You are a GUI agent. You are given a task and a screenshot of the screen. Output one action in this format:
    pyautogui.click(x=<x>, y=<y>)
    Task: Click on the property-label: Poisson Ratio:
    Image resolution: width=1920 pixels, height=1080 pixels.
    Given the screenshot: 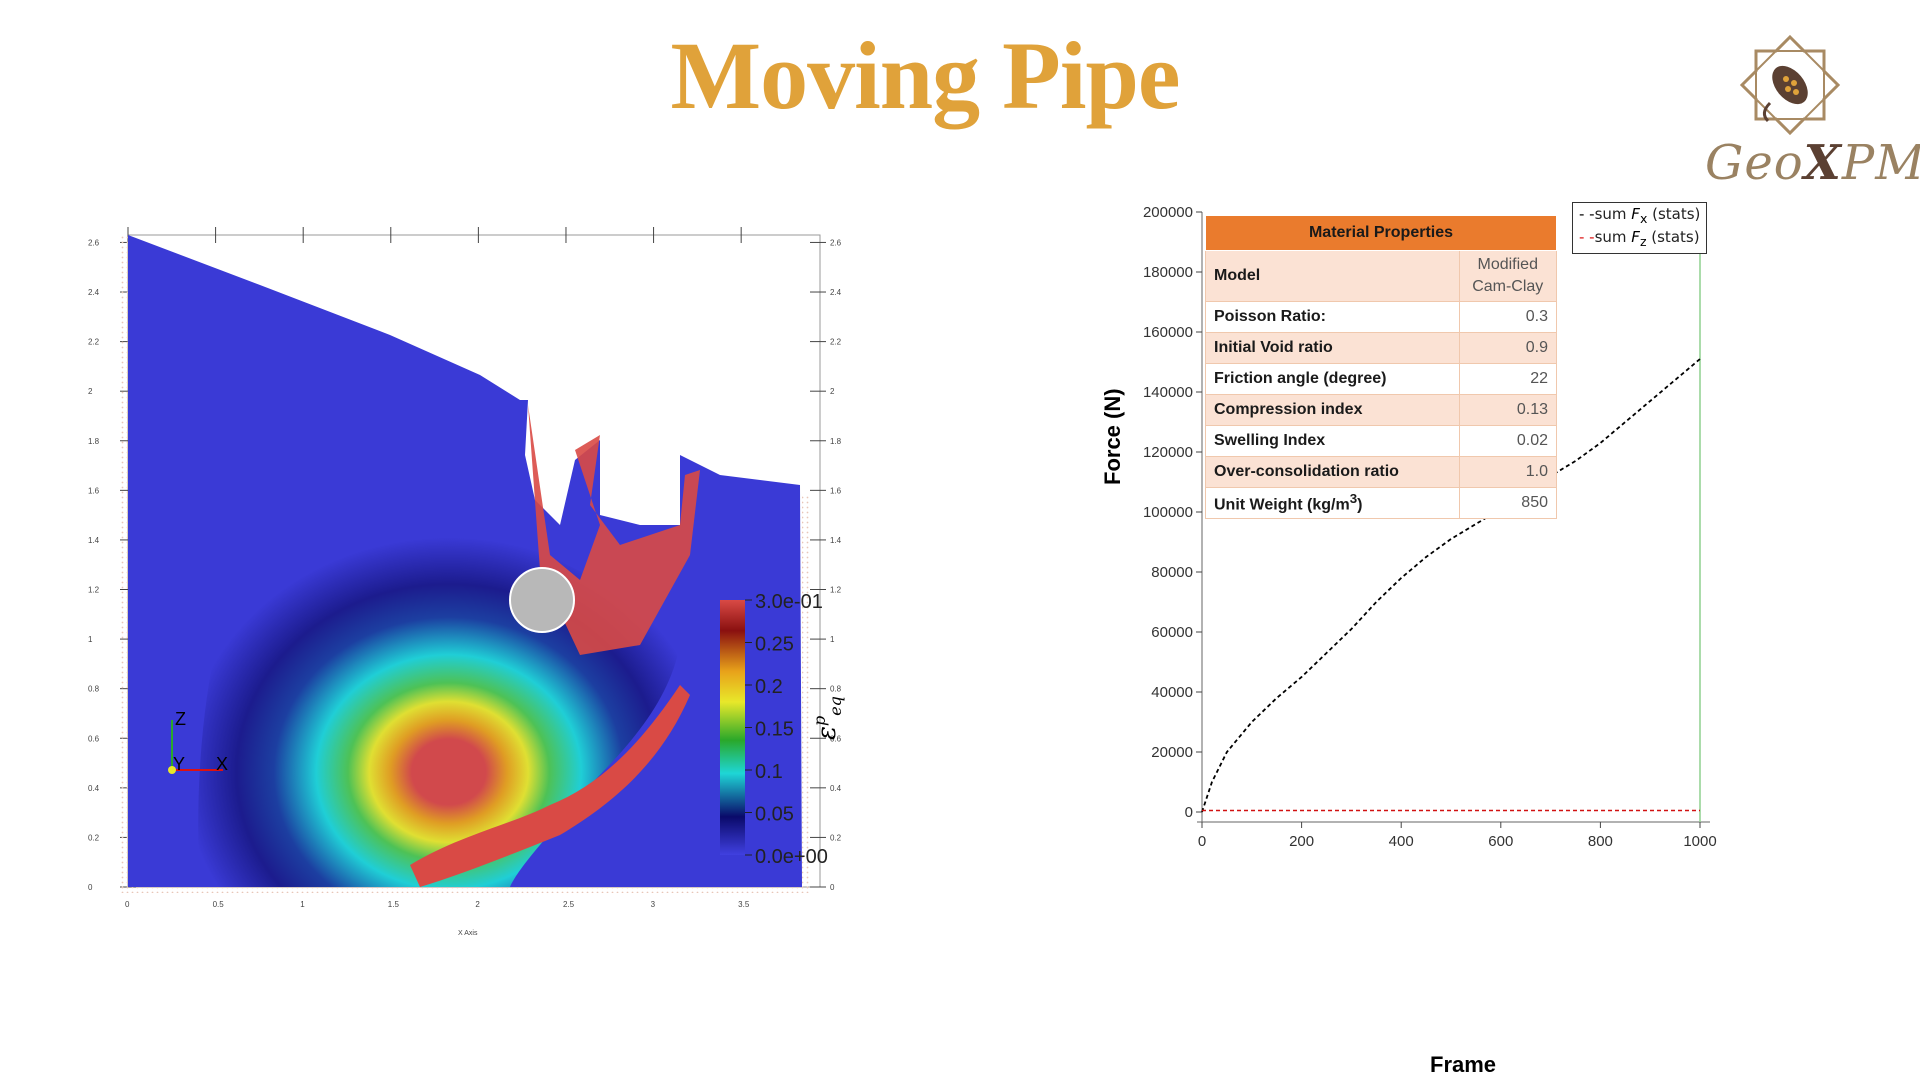 What is the action you would take?
    pyautogui.click(x=1332, y=317)
    